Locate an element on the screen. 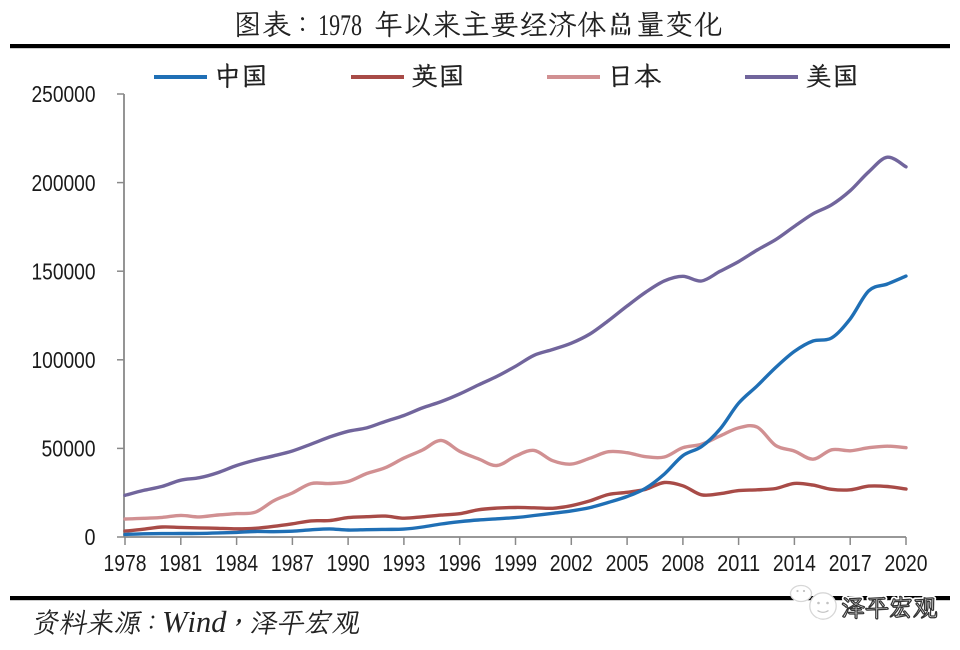 This screenshot has width=960, height=650. svg-text: 1990 is located at coordinates (348, 563).